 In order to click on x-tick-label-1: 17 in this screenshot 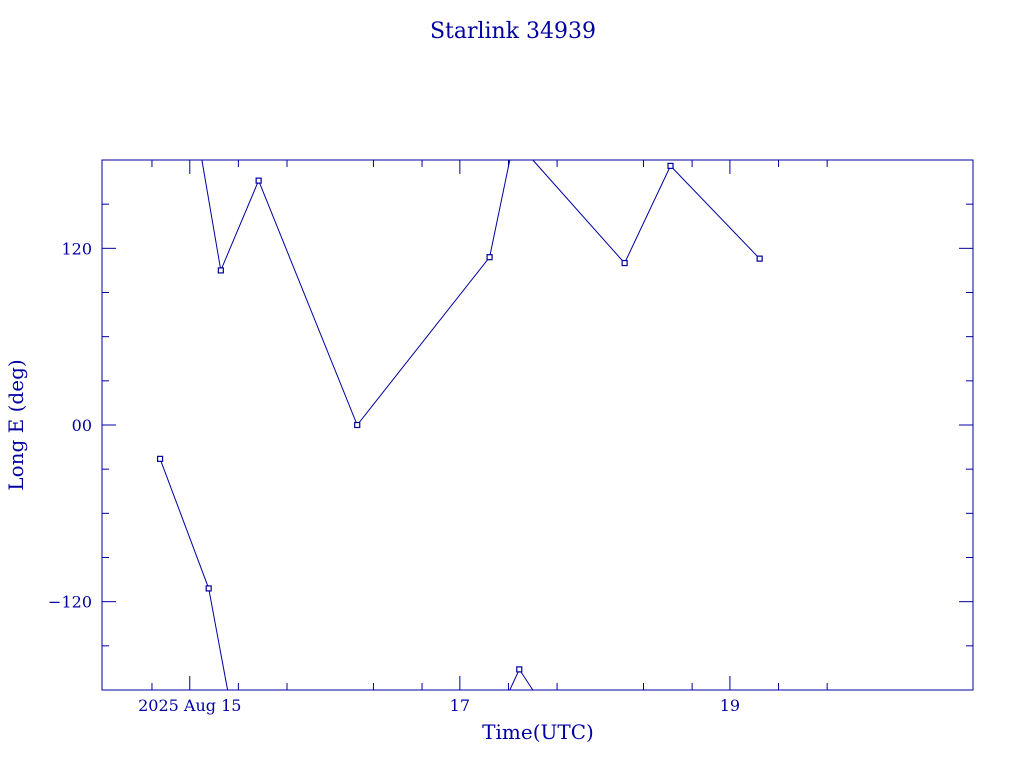, I will do `click(460, 705)`.